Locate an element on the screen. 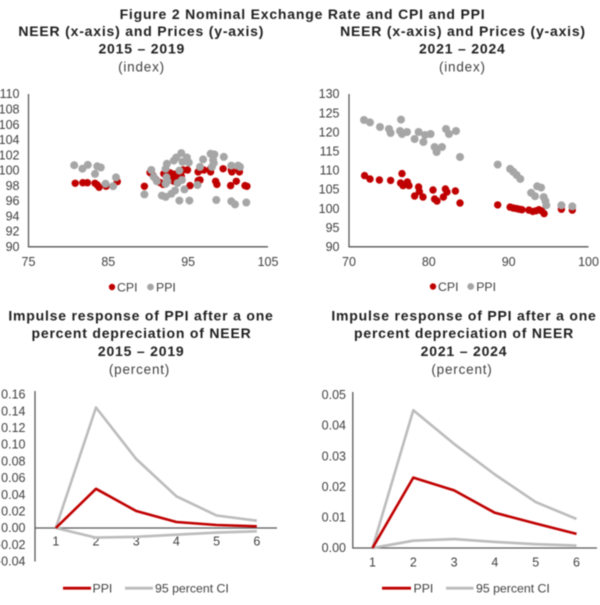 This screenshot has width=600, height=605. svg-text: 106 is located at coordinates (10, 125).